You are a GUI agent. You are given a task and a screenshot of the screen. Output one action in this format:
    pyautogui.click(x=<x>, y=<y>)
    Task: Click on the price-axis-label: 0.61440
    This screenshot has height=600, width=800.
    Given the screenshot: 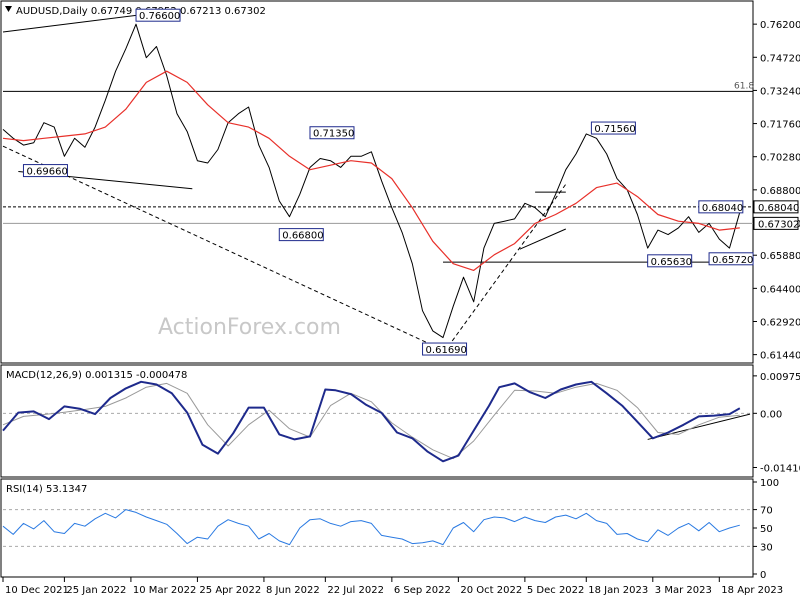 What is the action you would take?
    pyautogui.click(x=780, y=356)
    